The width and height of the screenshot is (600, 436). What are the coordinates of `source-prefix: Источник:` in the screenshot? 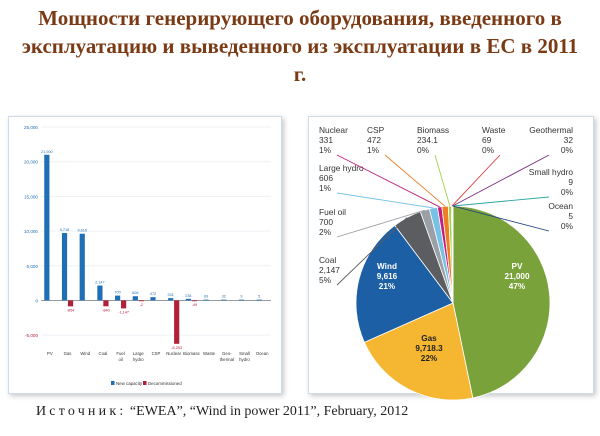 It's located at (81, 411).